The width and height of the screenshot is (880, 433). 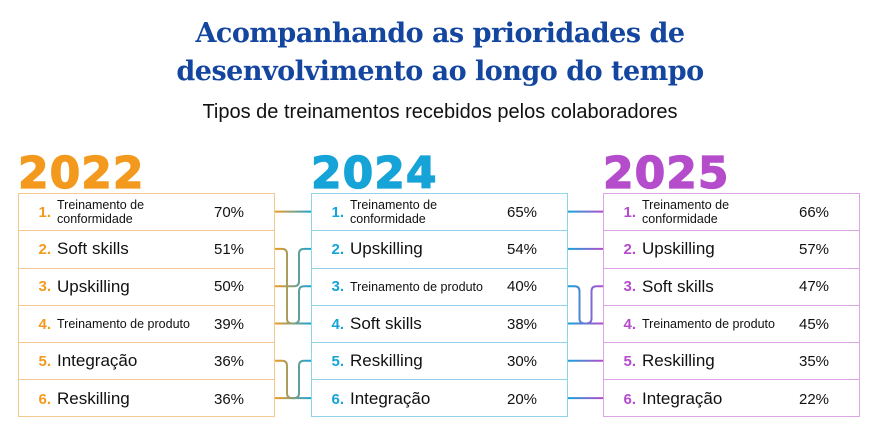 I want to click on ranking-row: 6. Integração 22%, so click(x=731, y=398).